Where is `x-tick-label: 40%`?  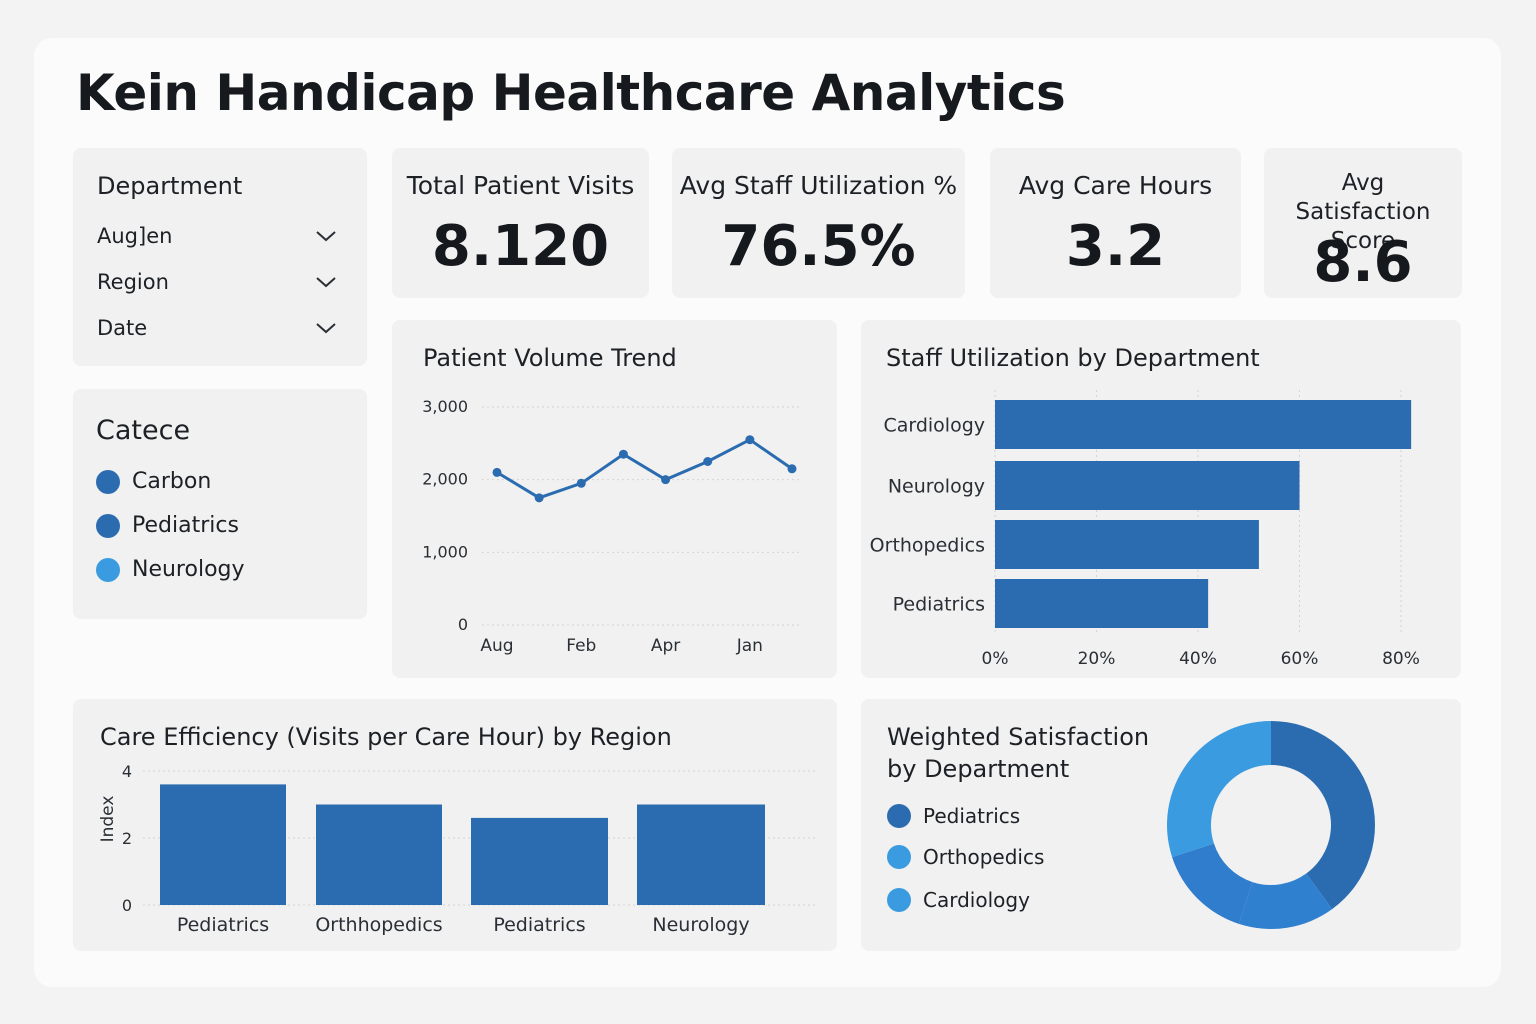
x-tick-label: 40% is located at coordinates (1198, 659).